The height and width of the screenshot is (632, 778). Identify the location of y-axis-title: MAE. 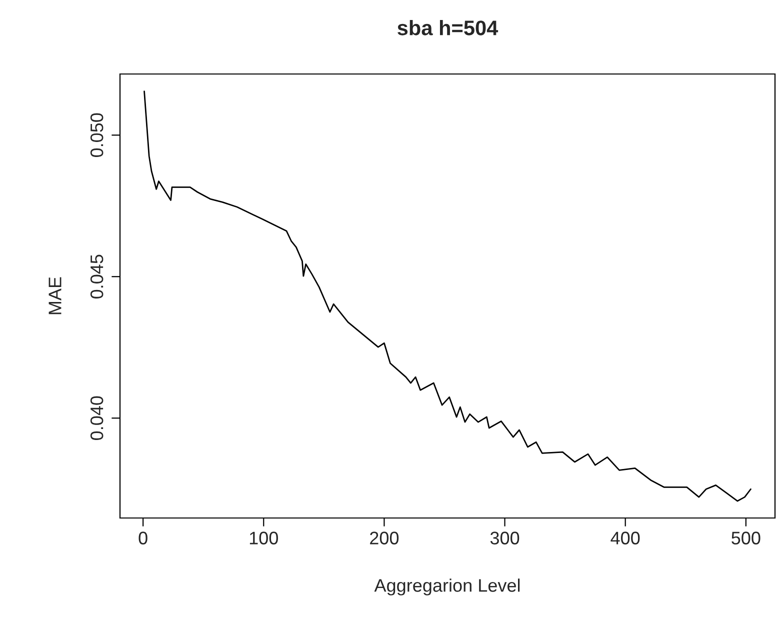
(55, 295).